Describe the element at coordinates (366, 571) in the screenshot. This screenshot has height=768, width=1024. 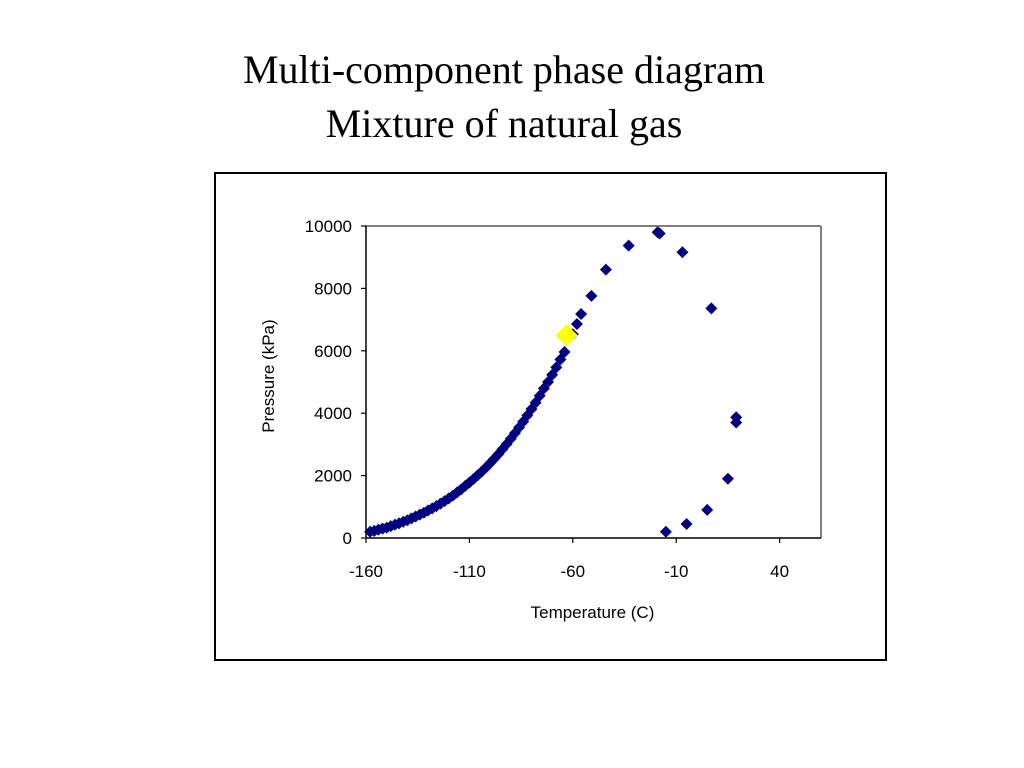
I see `x-tick-label: -160` at that location.